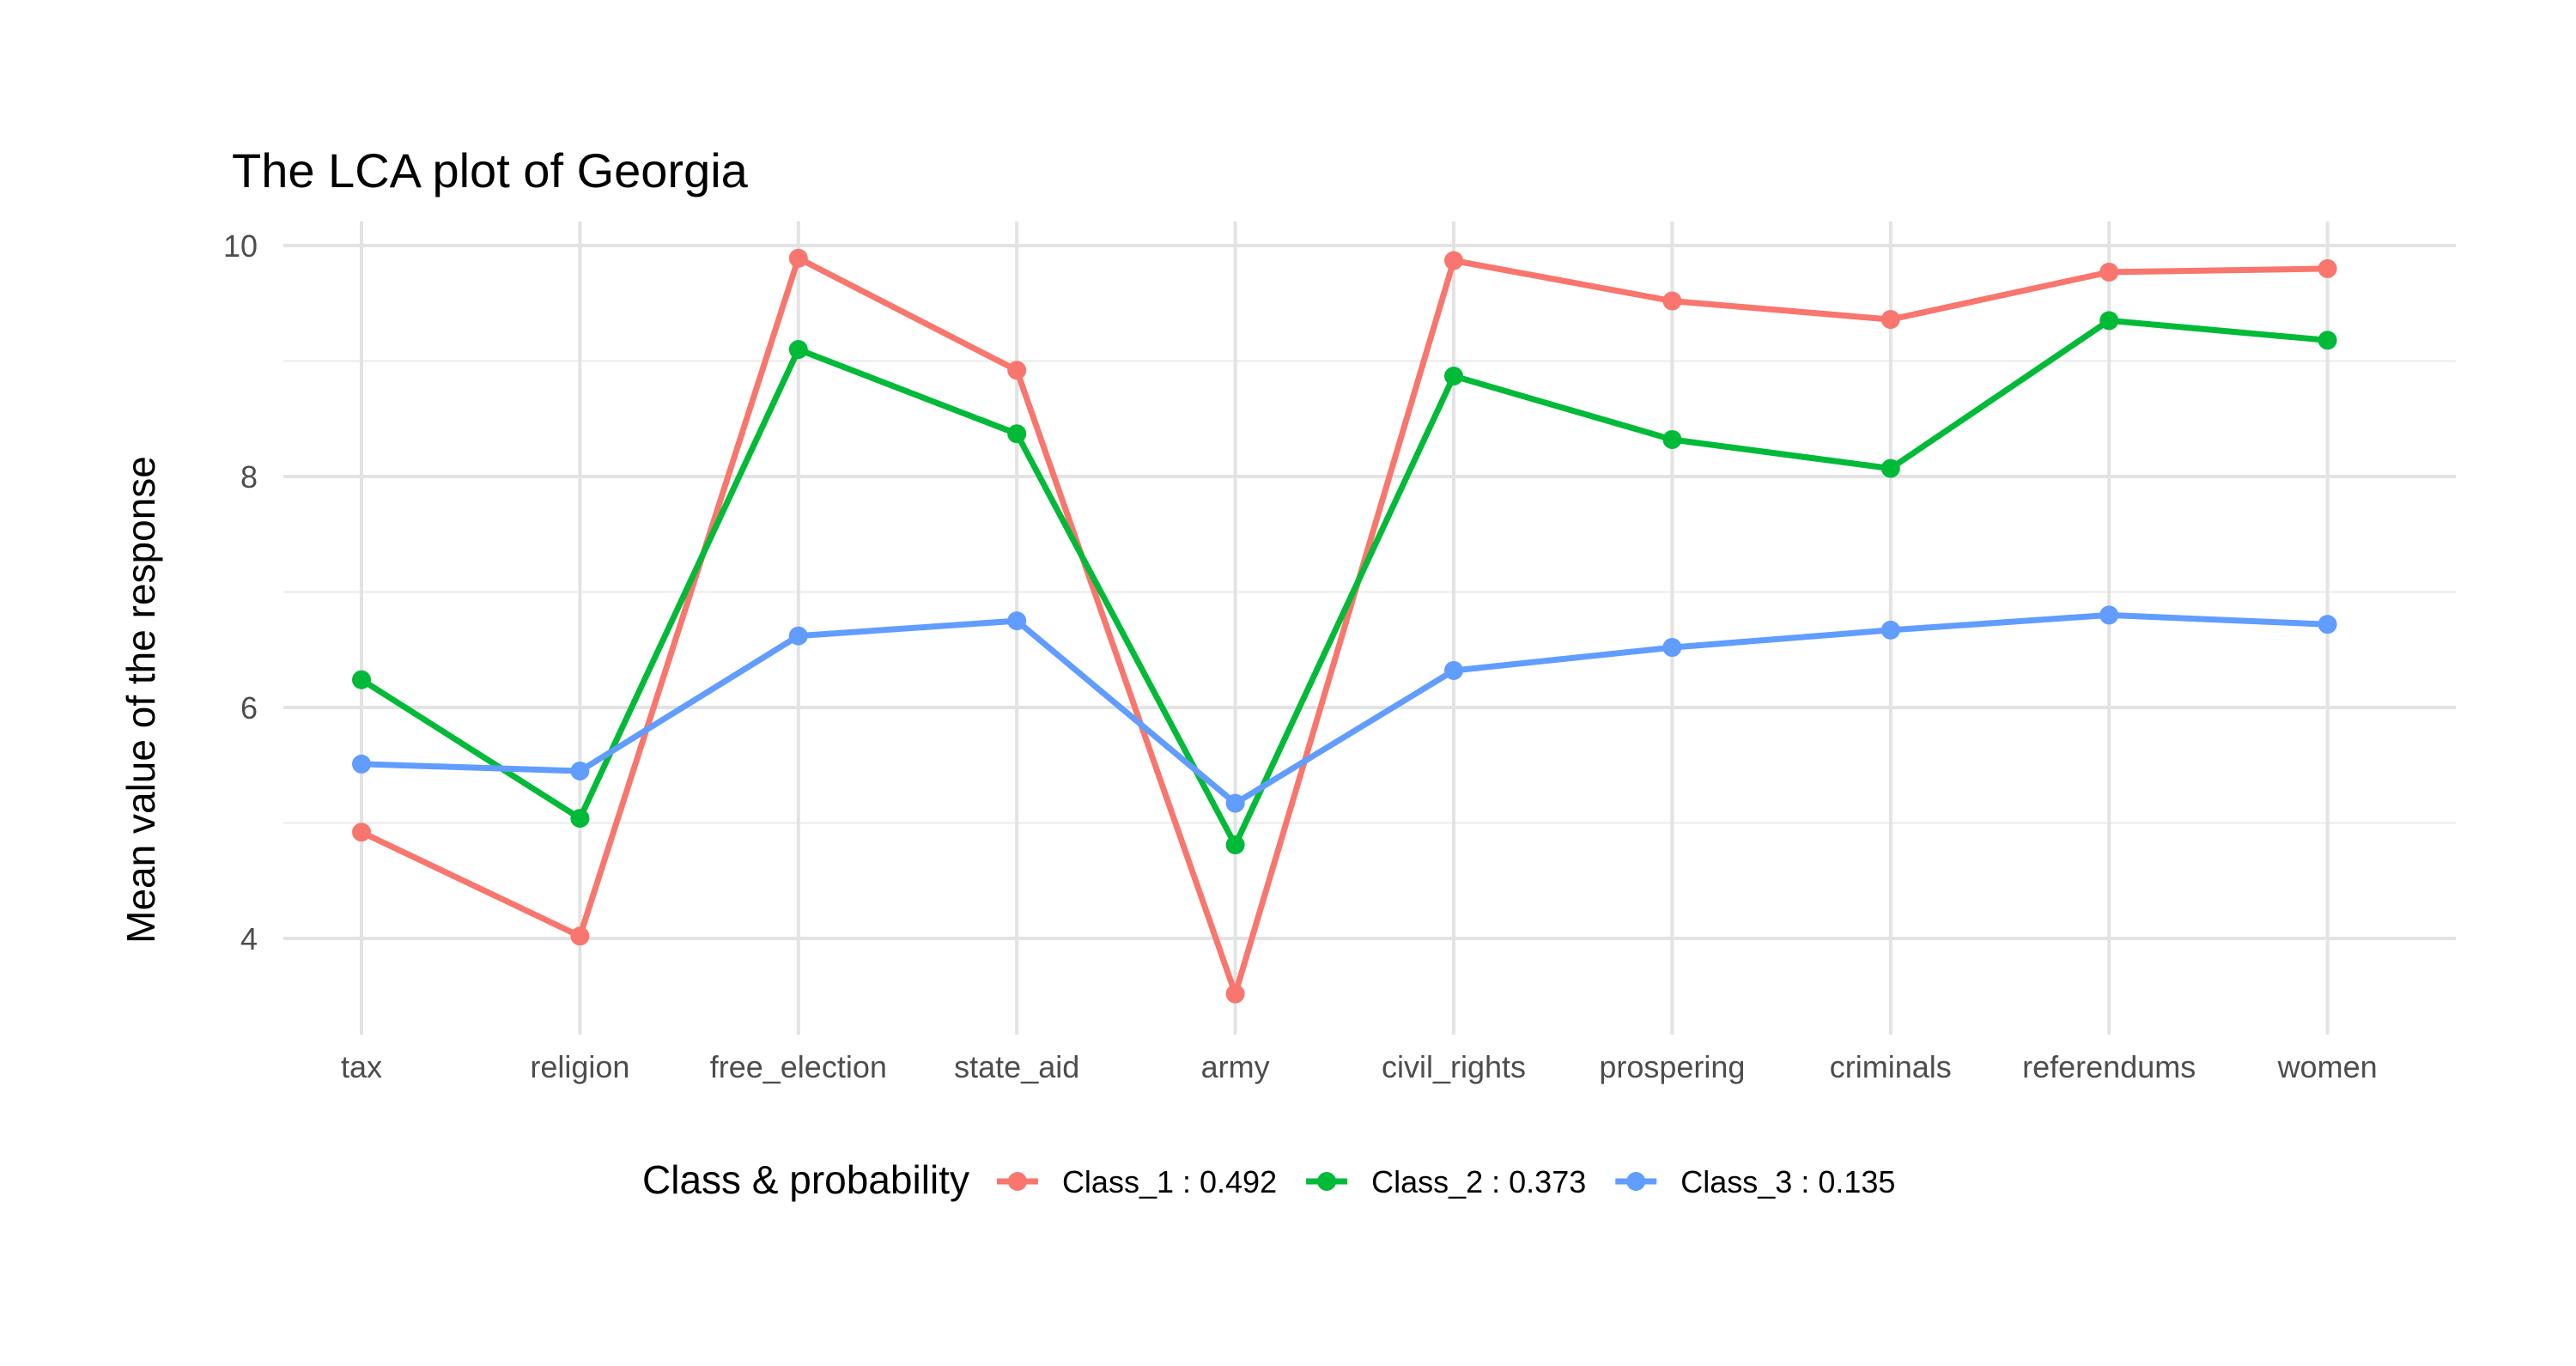  I want to click on legend-item-2: Class_2 : 0.373, so click(1446, 1181).